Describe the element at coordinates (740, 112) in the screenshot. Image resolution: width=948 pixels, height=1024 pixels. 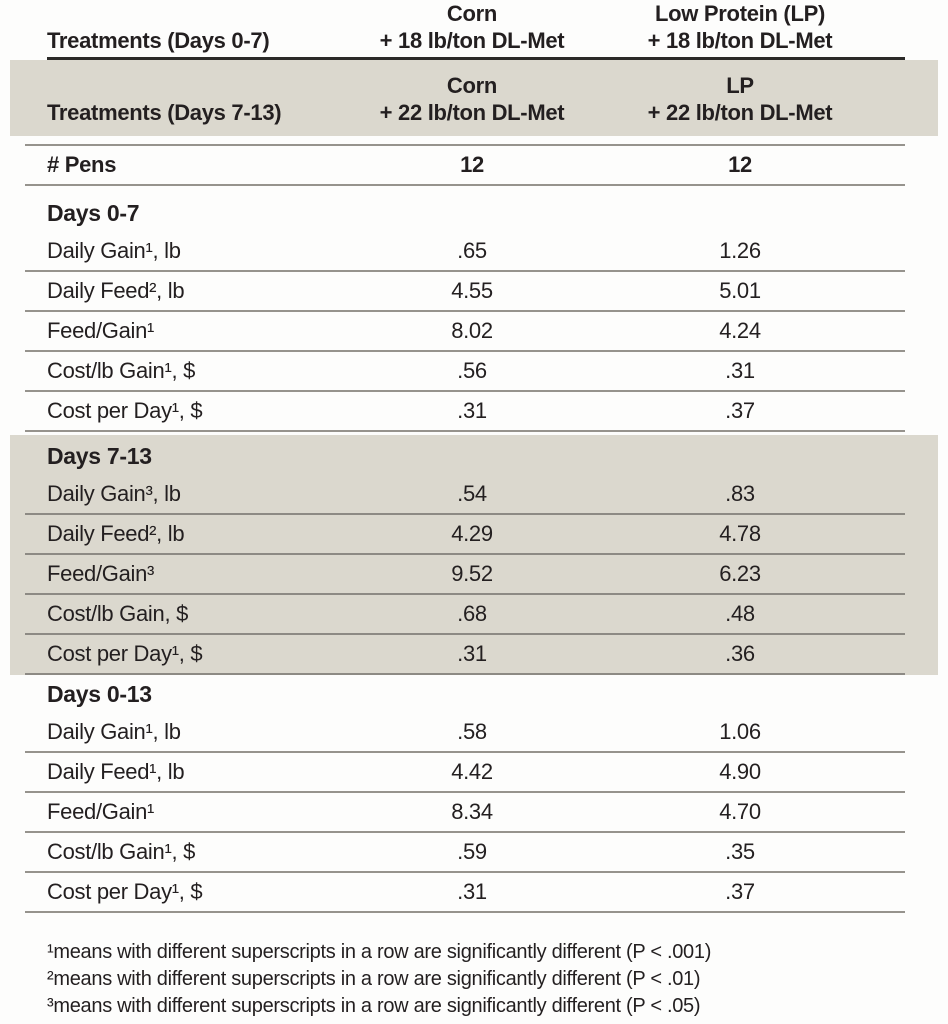
I see `lp-22-line2: + 22 lb/ton DL-Met` at that location.